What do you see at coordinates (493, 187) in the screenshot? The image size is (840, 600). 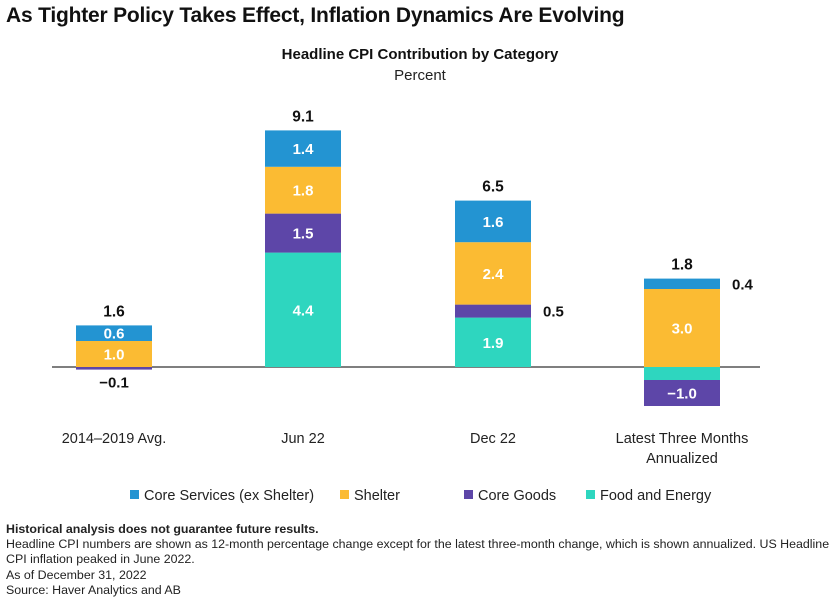 I see `total-label: 6.5` at bounding box center [493, 187].